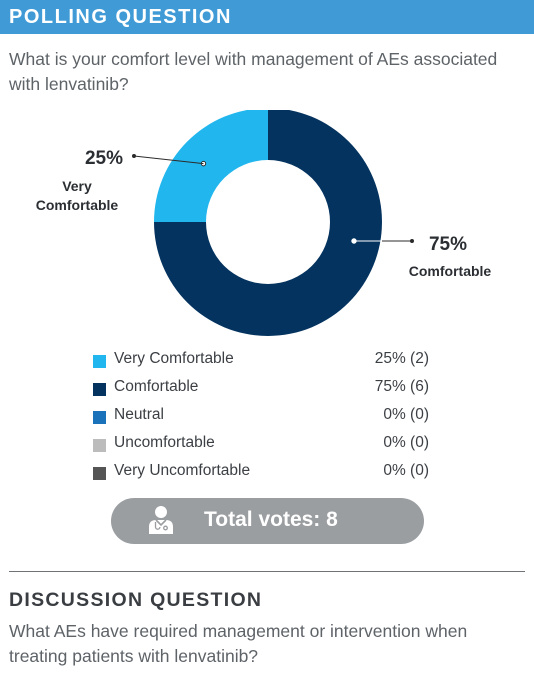 This screenshot has height=686, width=534. Describe the element at coordinates (164, 442) in the screenshot. I see `legend-label: Uncomfortable` at that location.